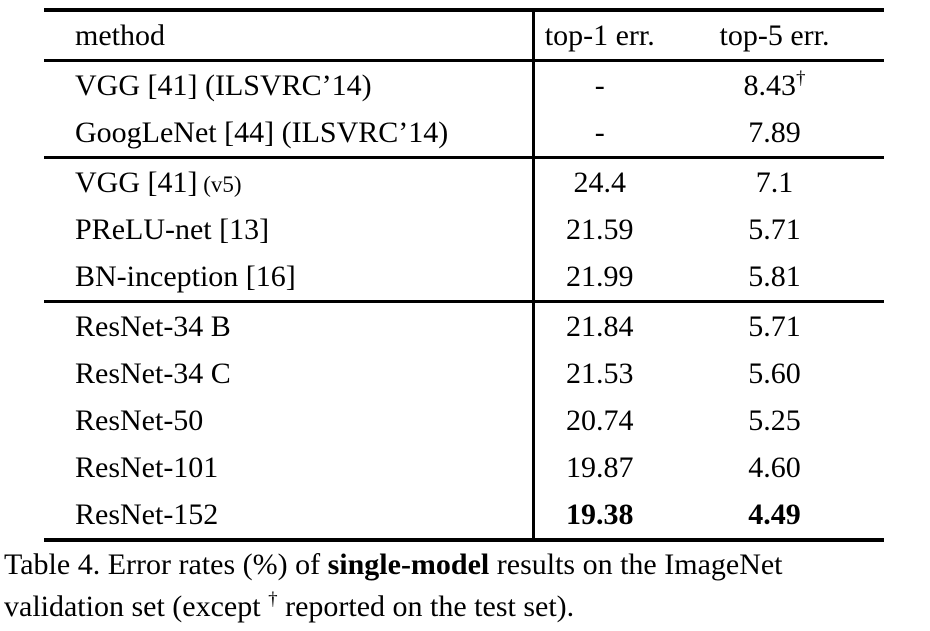 Image resolution: width=930 pixels, height=631 pixels. What do you see at coordinates (289, 420) in the screenshot?
I see `method-cell: ResNet-50` at bounding box center [289, 420].